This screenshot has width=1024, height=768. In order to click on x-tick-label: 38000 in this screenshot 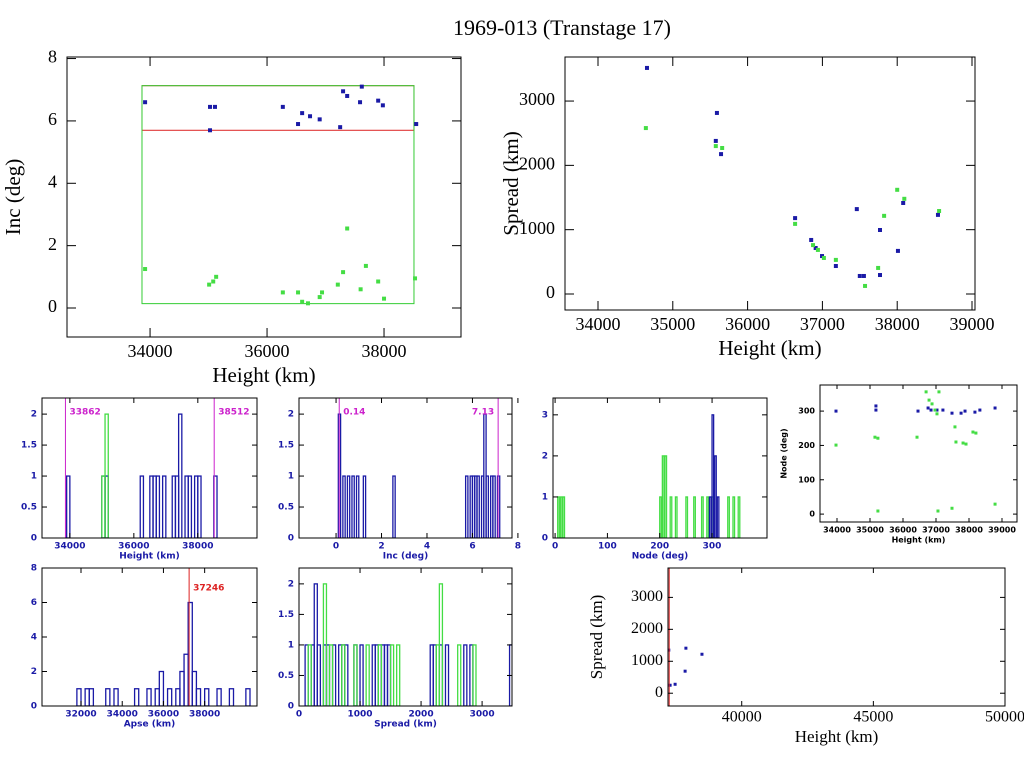, I will do `click(384, 351)`.